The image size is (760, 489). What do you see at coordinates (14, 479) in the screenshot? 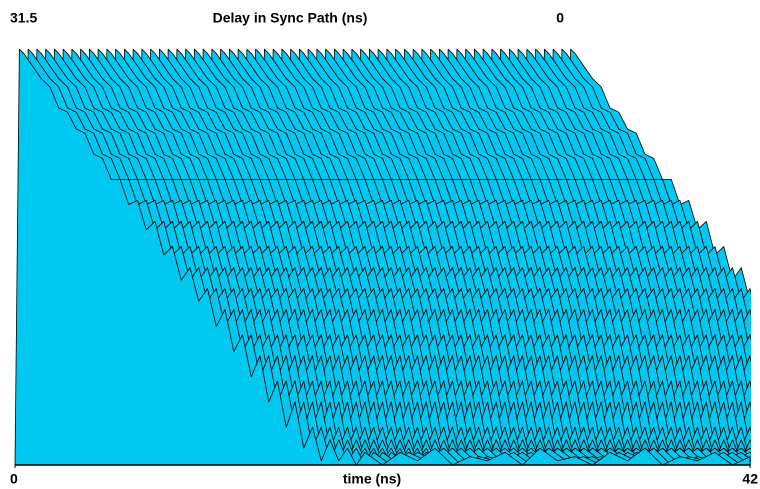
I see `x-tick-label: 0` at bounding box center [14, 479].